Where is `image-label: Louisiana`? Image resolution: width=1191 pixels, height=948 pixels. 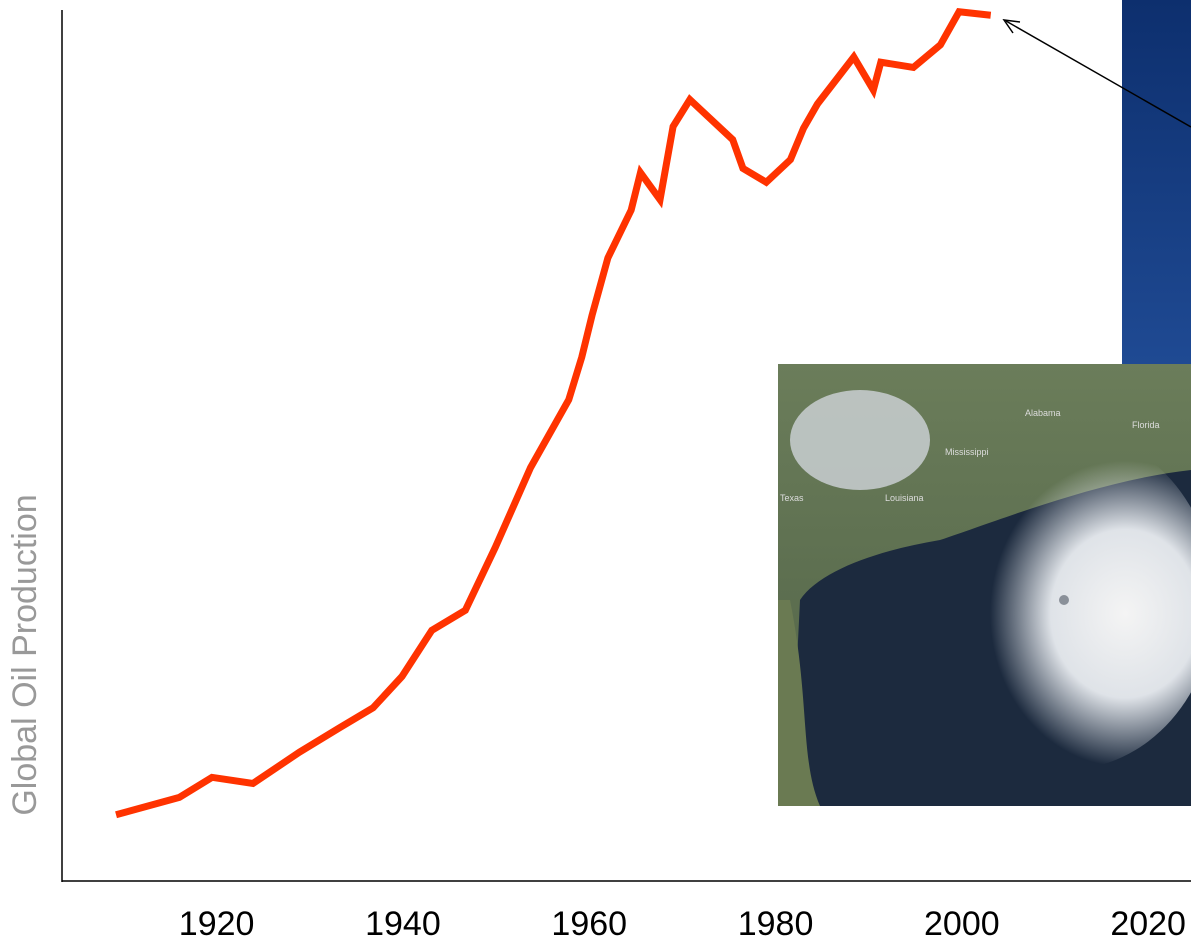
image-label: Louisiana is located at coordinates (904, 498).